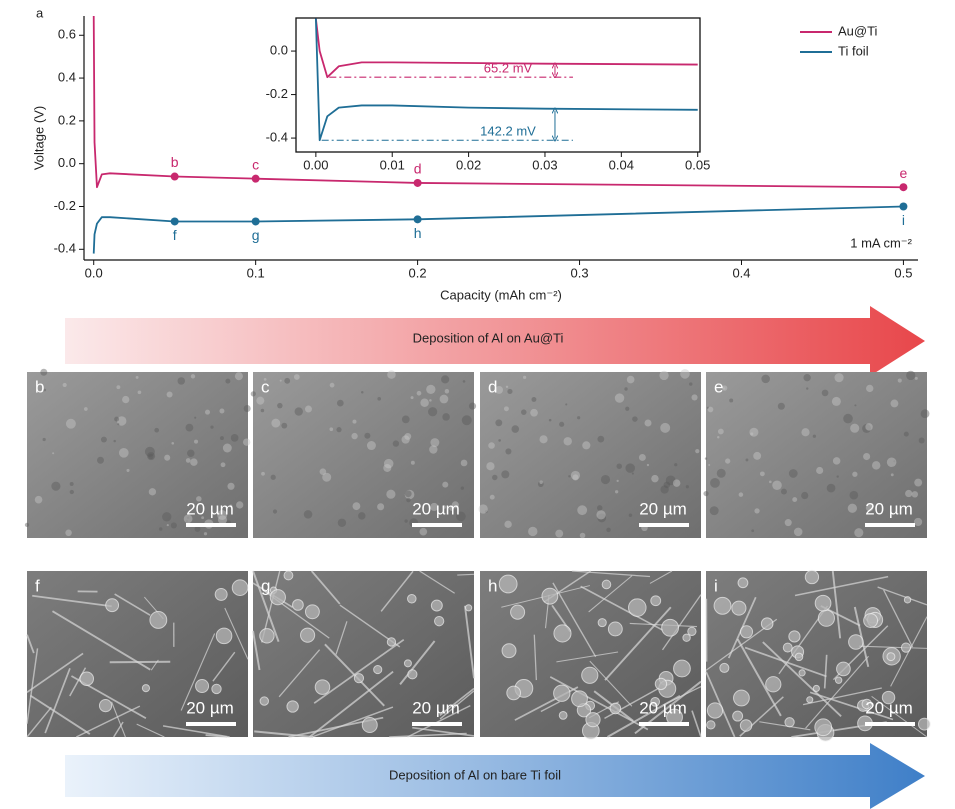 The width and height of the screenshot is (955, 809). Describe the element at coordinates (67, 34) in the screenshot. I see `y-tick-label: 0.6` at that location.